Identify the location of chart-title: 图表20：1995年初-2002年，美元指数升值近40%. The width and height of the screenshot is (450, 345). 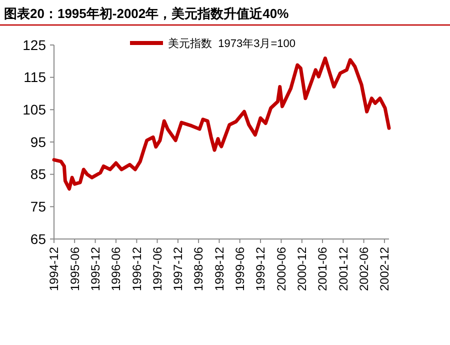
(147, 13).